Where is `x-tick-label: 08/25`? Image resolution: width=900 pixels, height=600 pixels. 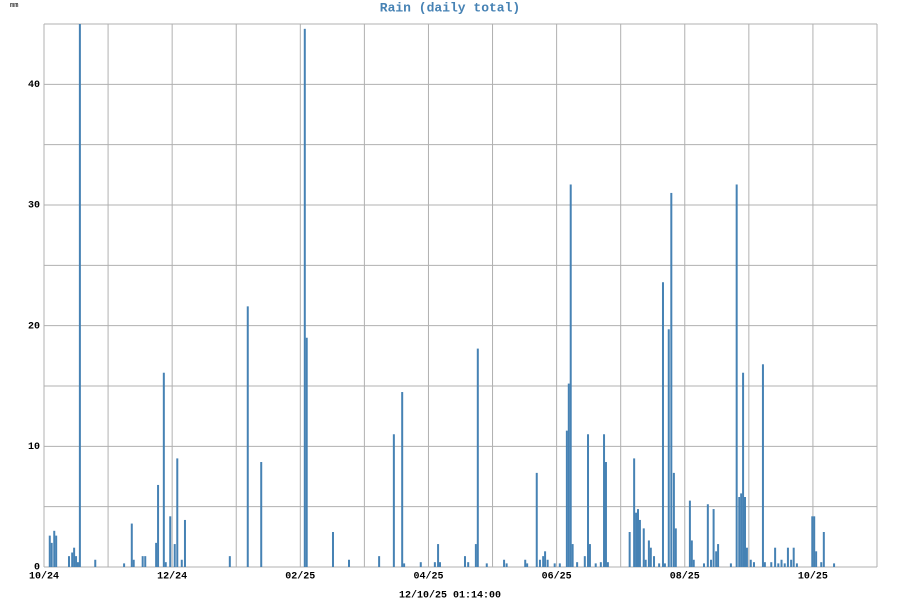 x-tick-label: 08/25 is located at coordinates (685, 577).